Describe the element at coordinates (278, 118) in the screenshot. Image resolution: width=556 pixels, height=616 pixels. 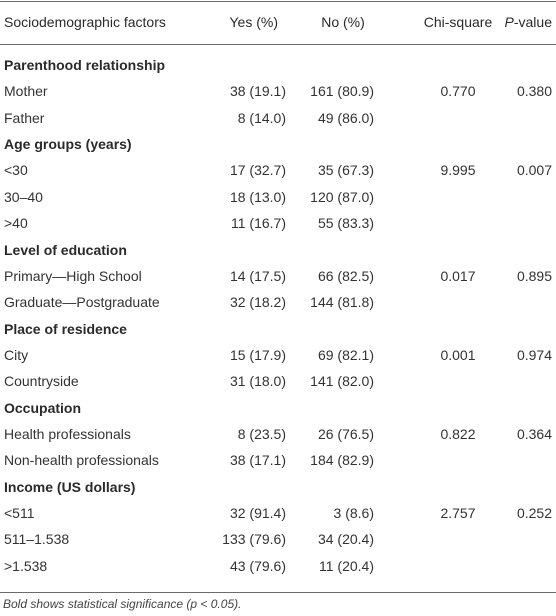
I see `table-row: Father 8 (14.0) 49 (86.0)` at that location.